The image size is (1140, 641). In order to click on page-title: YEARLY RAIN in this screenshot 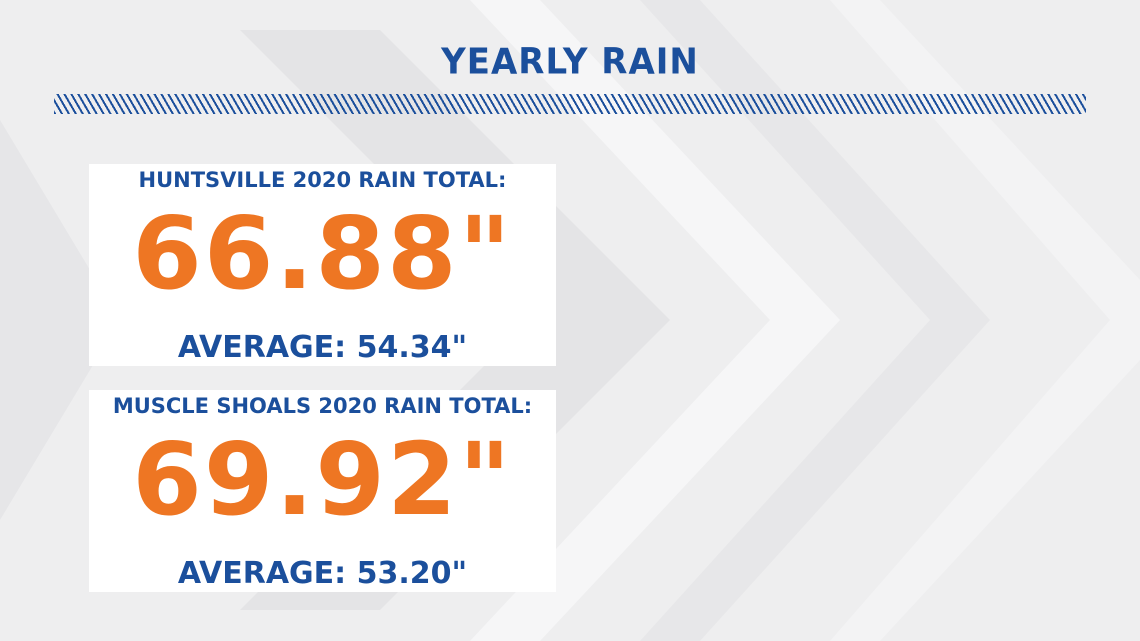, I will do `click(570, 62)`.